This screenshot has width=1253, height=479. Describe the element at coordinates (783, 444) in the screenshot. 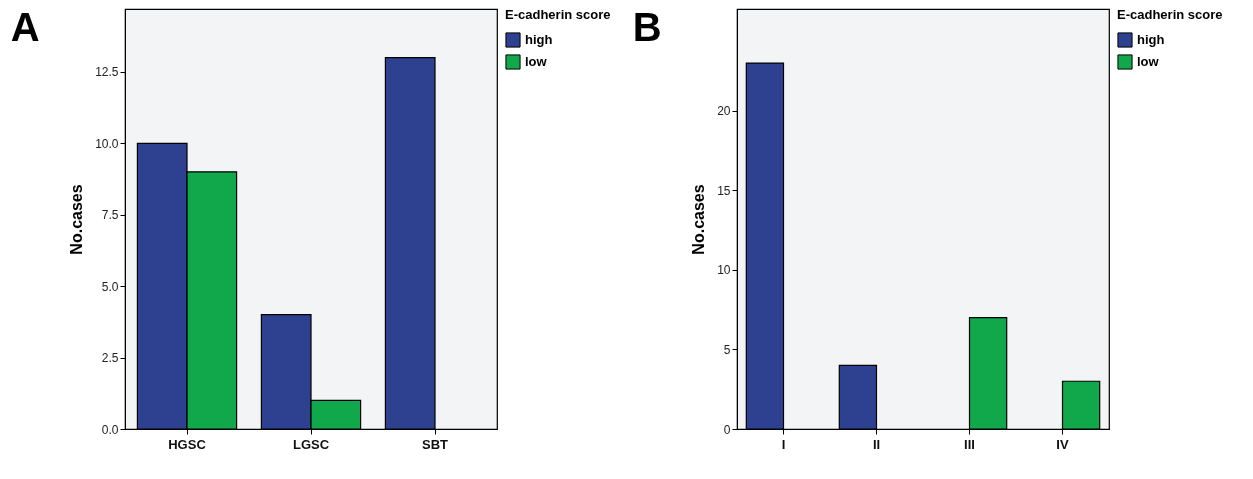

I see `x-tick-label: I` at that location.